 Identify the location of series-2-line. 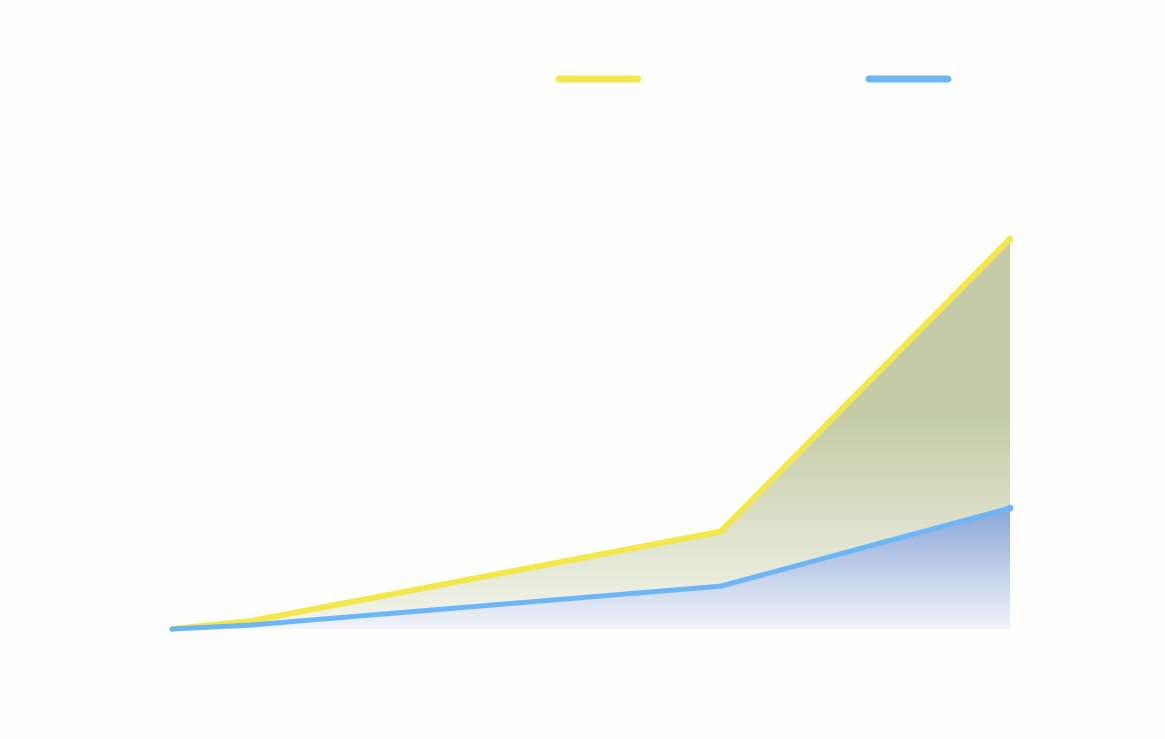
(591, 568).